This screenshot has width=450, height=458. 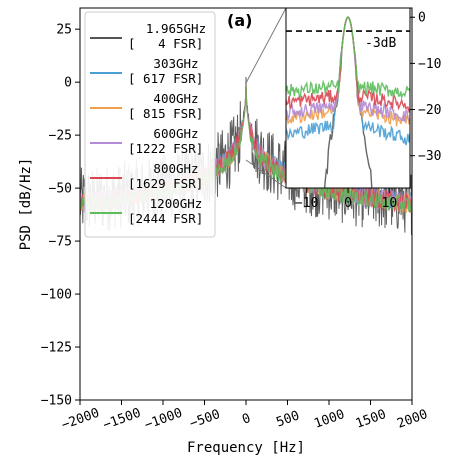 I want to click on inset-connector-bottom, so click(x=266, y=174).